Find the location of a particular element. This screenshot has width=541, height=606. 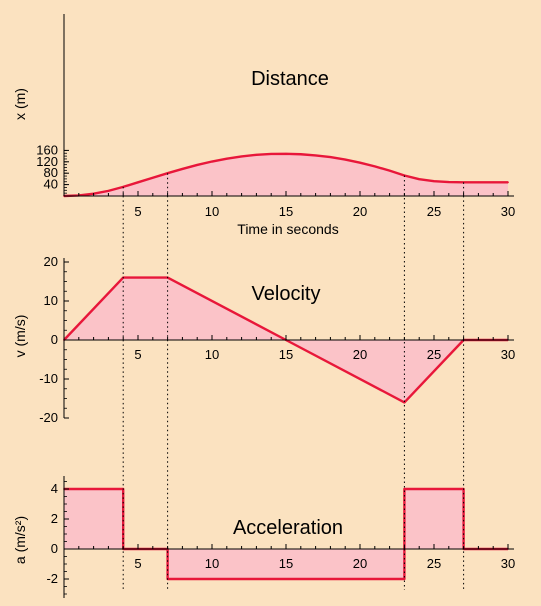

distance-title: Distance is located at coordinates (290, 79).